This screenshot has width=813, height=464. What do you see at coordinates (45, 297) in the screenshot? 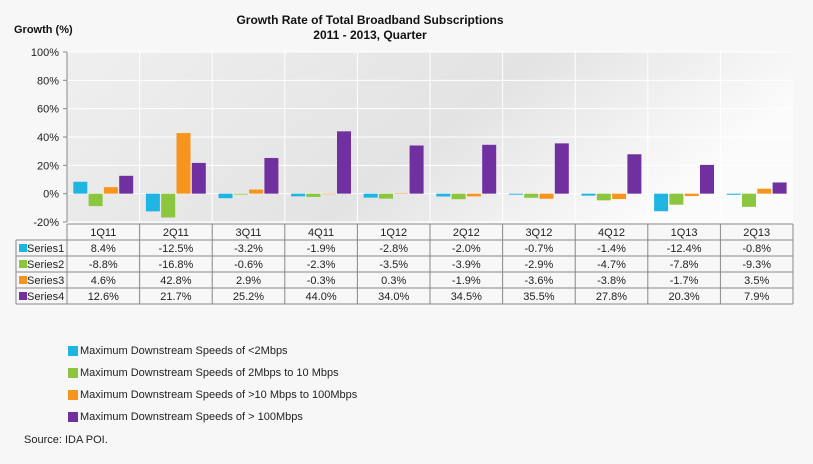
I see `table-series-label: Series4` at bounding box center [45, 297].